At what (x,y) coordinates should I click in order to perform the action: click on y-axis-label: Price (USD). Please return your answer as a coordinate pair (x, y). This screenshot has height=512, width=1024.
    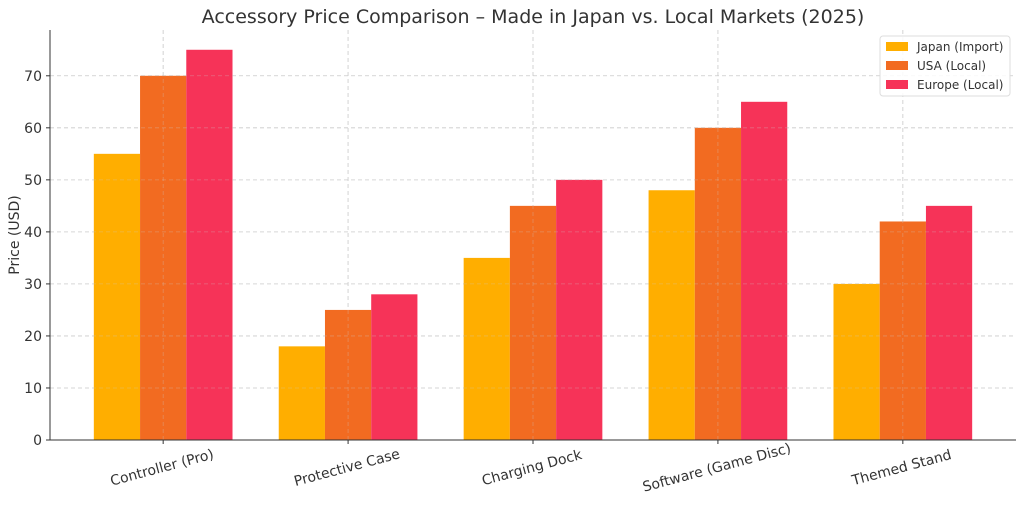
    Looking at the image, I should click on (15, 234).